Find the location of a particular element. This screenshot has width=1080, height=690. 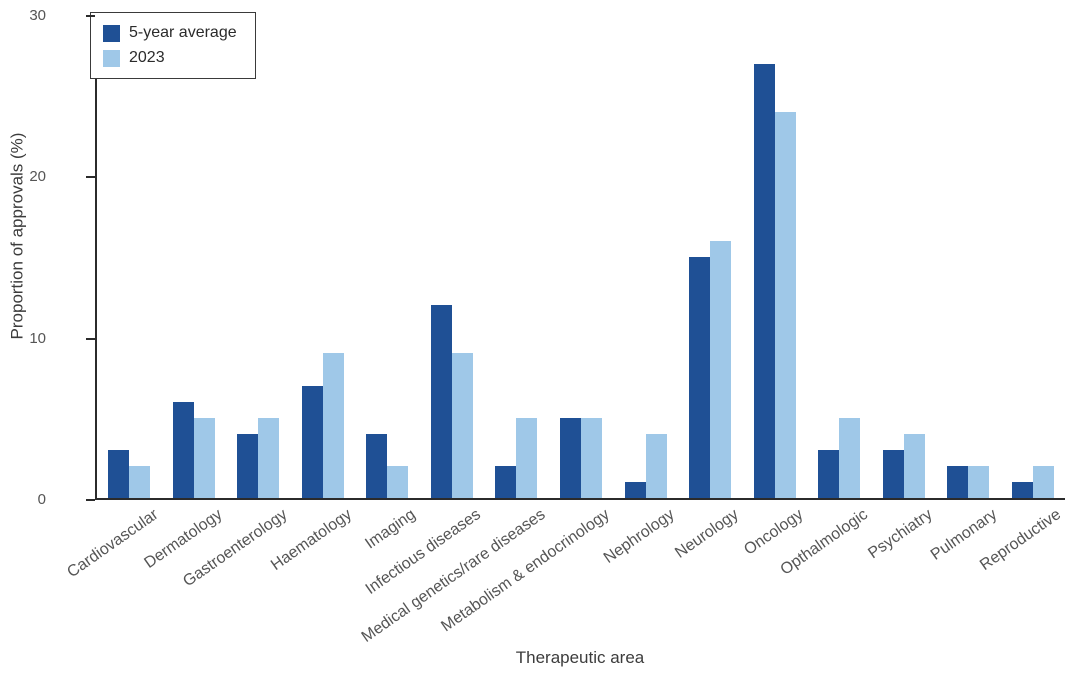

bar-group-gastroenterology: Gastroenterology is located at coordinates (235, 303).